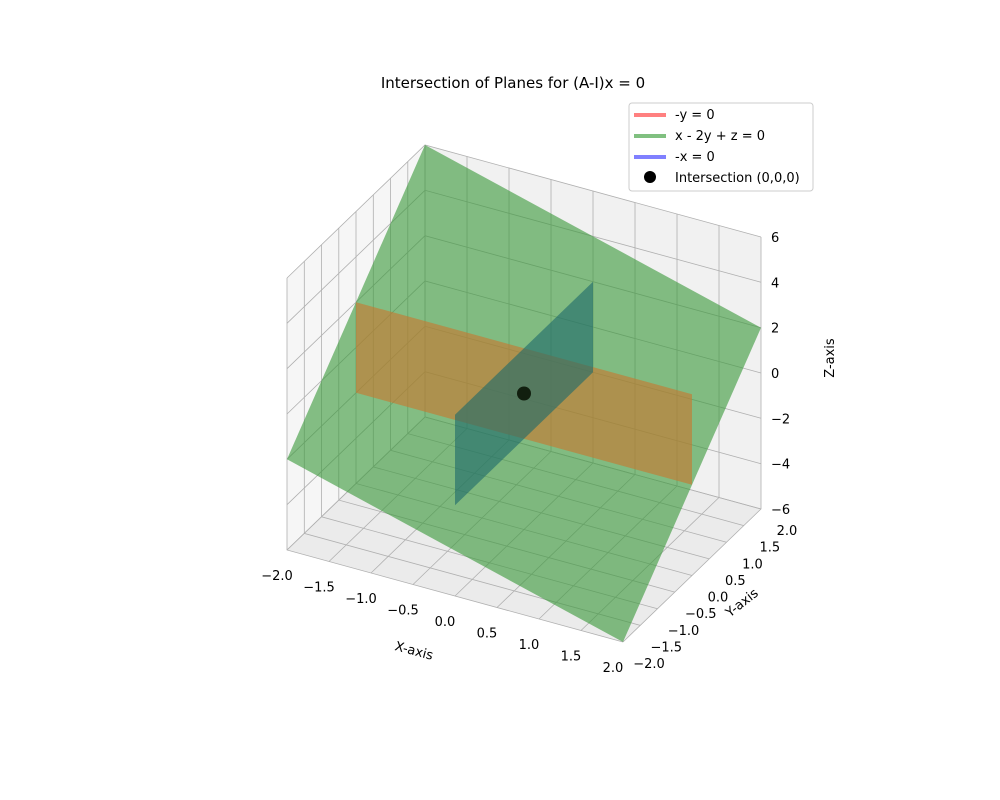 This screenshot has height=800, width=1000. I want to click on x-tick-label-3: −0.5, so click(403, 611).